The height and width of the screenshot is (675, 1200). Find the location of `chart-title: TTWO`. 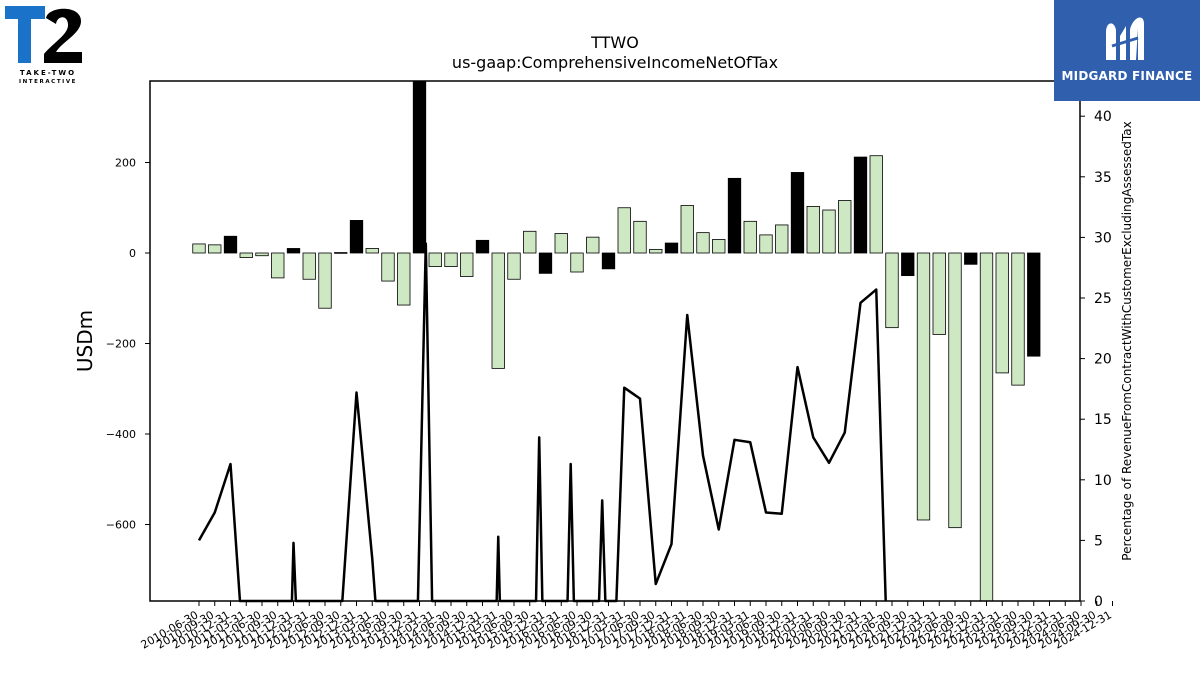

chart-title: TTWO is located at coordinates (614, 42).